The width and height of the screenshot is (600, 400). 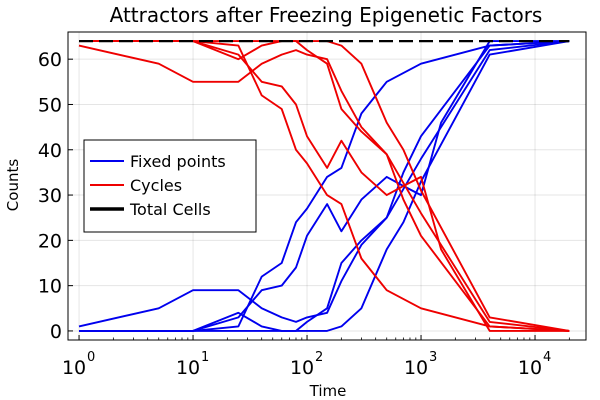 What do you see at coordinates (50, 151) in the screenshot?
I see `y-tick-label: 40` at bounding box center [50, 151].